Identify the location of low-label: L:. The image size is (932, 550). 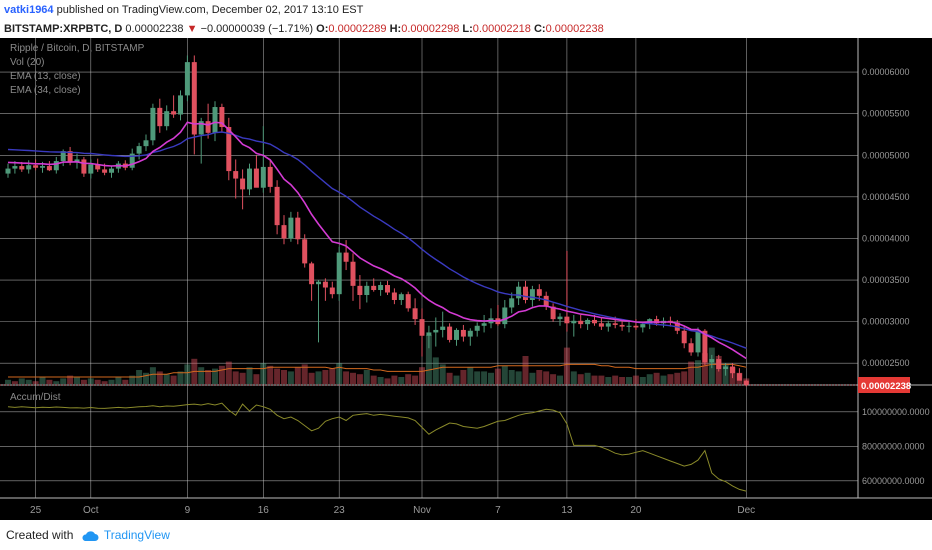
(467, 29).